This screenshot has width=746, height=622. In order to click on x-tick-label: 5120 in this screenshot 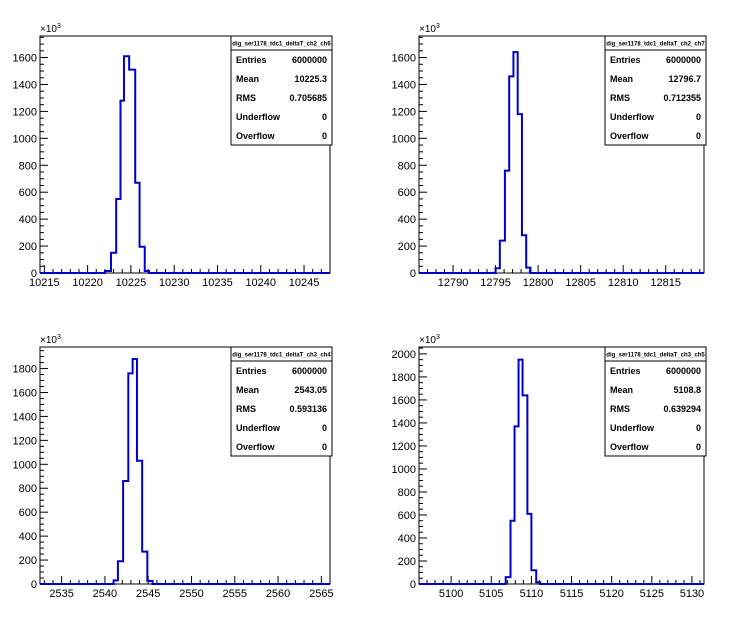, I will do `click(611, 594)`.